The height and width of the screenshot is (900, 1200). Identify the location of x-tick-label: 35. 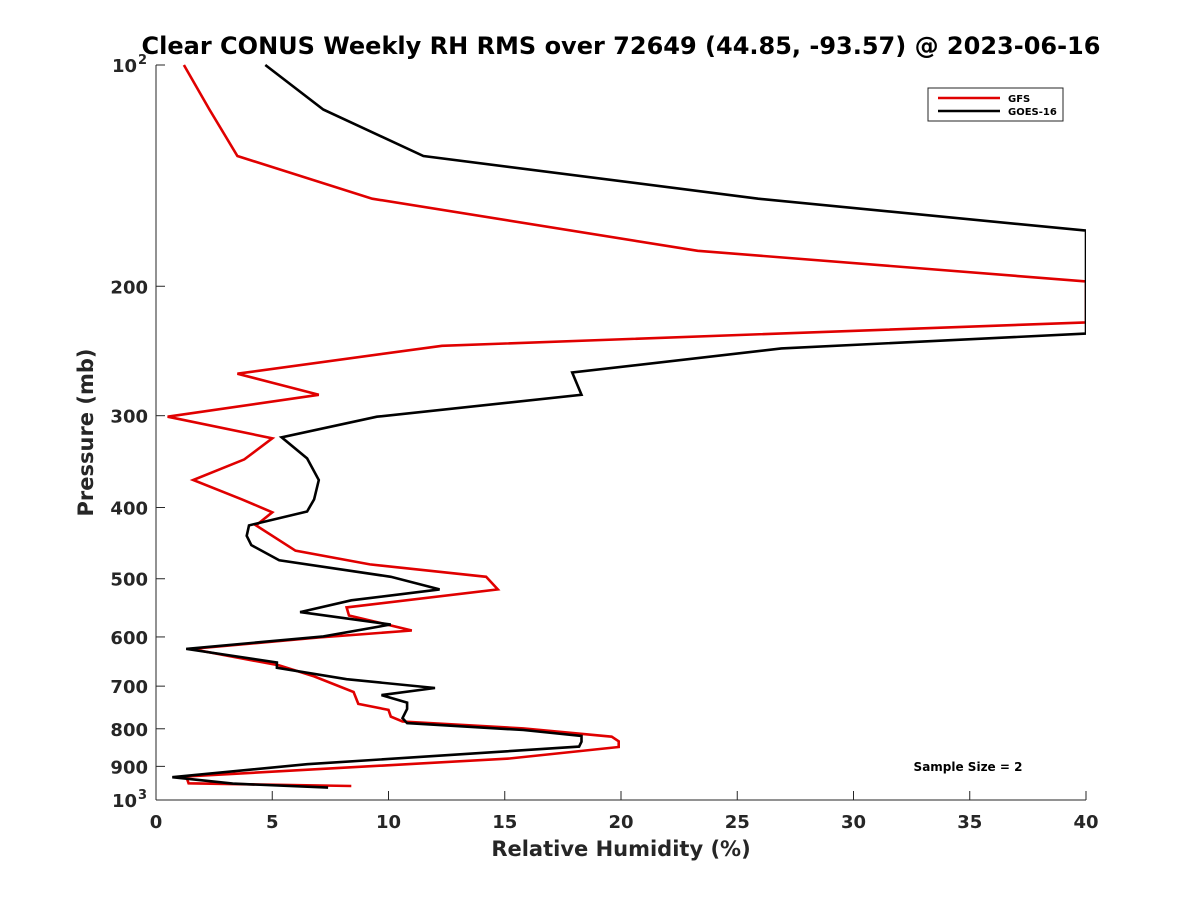
(969, 822).